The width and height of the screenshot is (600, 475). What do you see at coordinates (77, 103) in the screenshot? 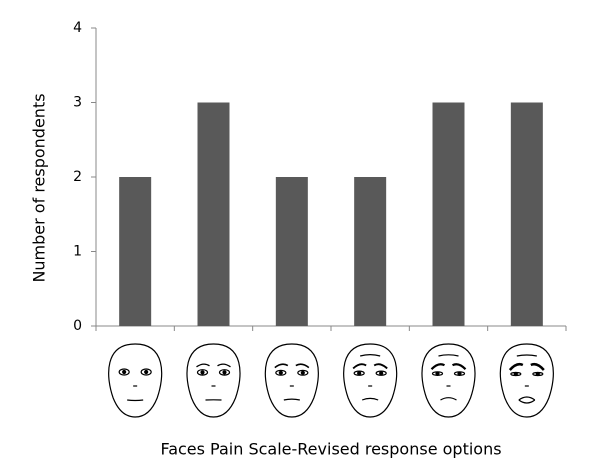
I see `y-tick-label: 3` at bounding box center [77, 103].